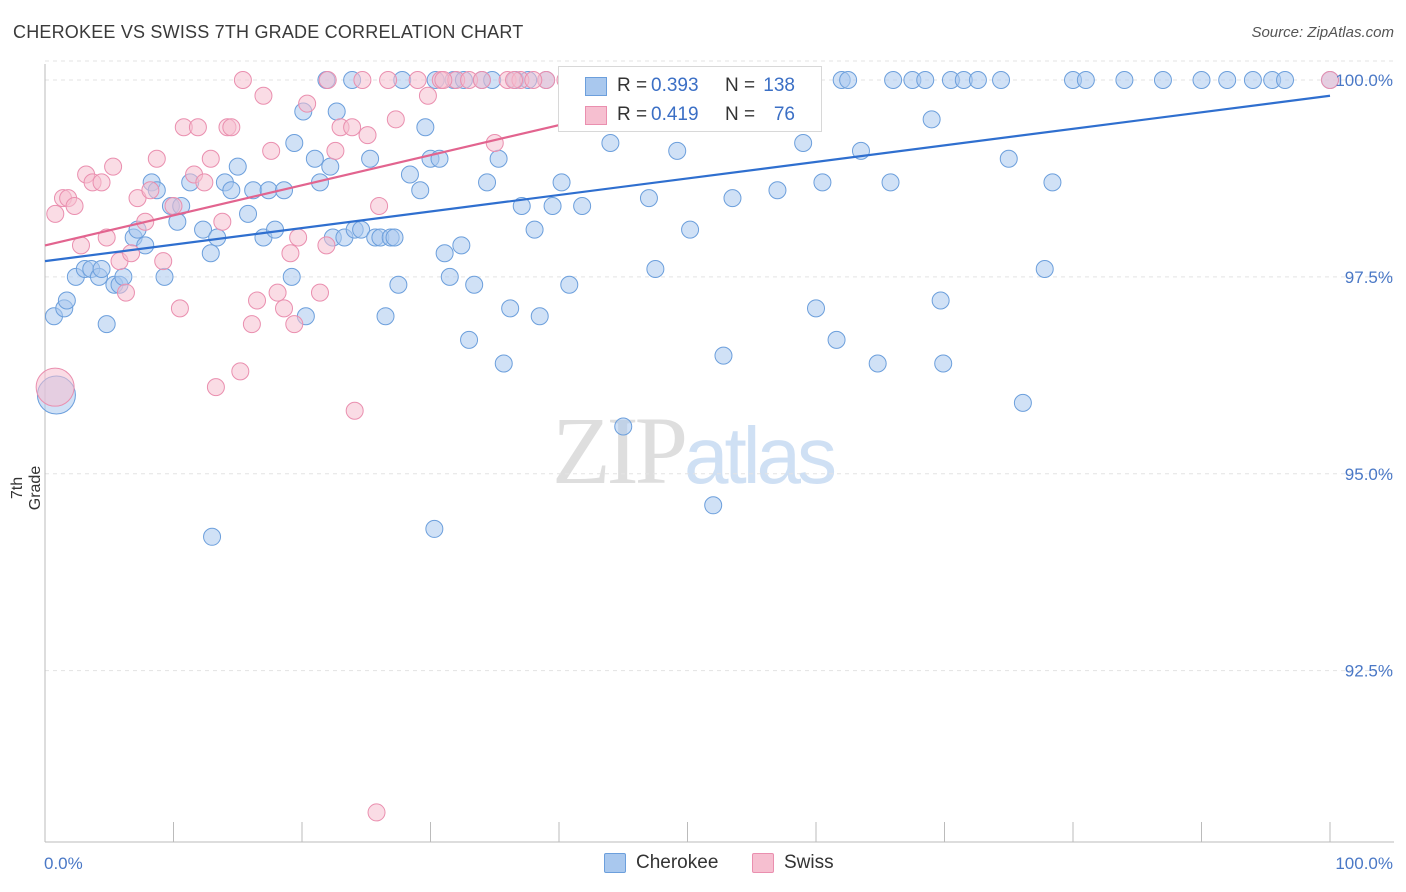 This screenshot has height=892, width=1406. I want to click on watermark-zip: ZIP, so click(620, 450).